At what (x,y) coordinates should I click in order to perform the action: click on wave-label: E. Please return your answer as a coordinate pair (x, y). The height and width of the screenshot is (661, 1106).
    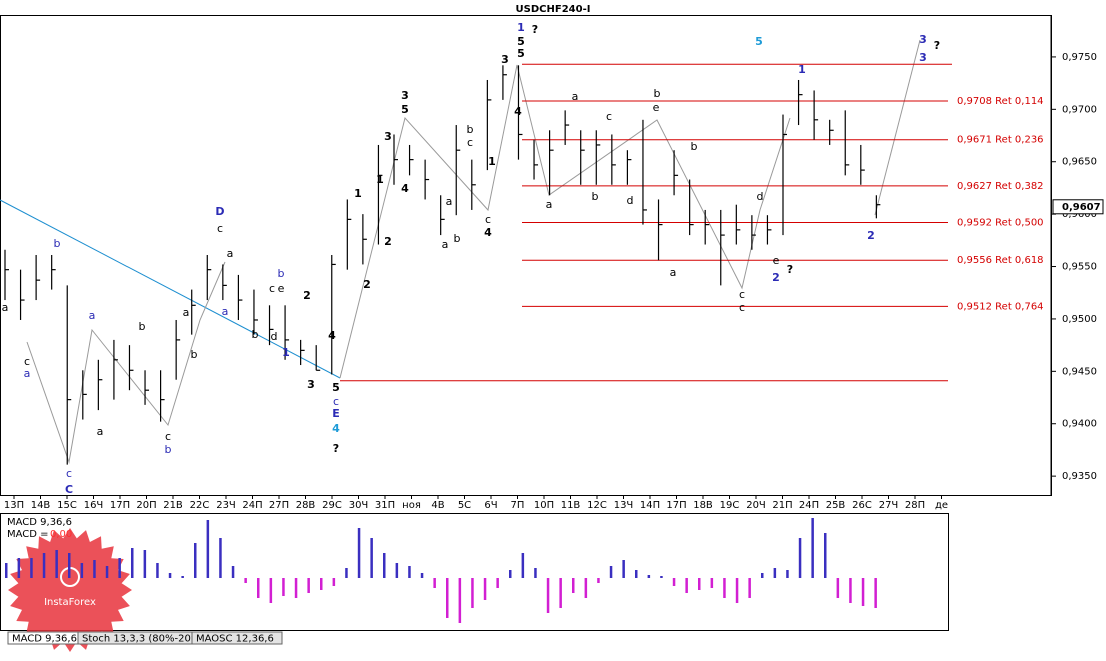
    Looking at the image, I should click on (336, 413).